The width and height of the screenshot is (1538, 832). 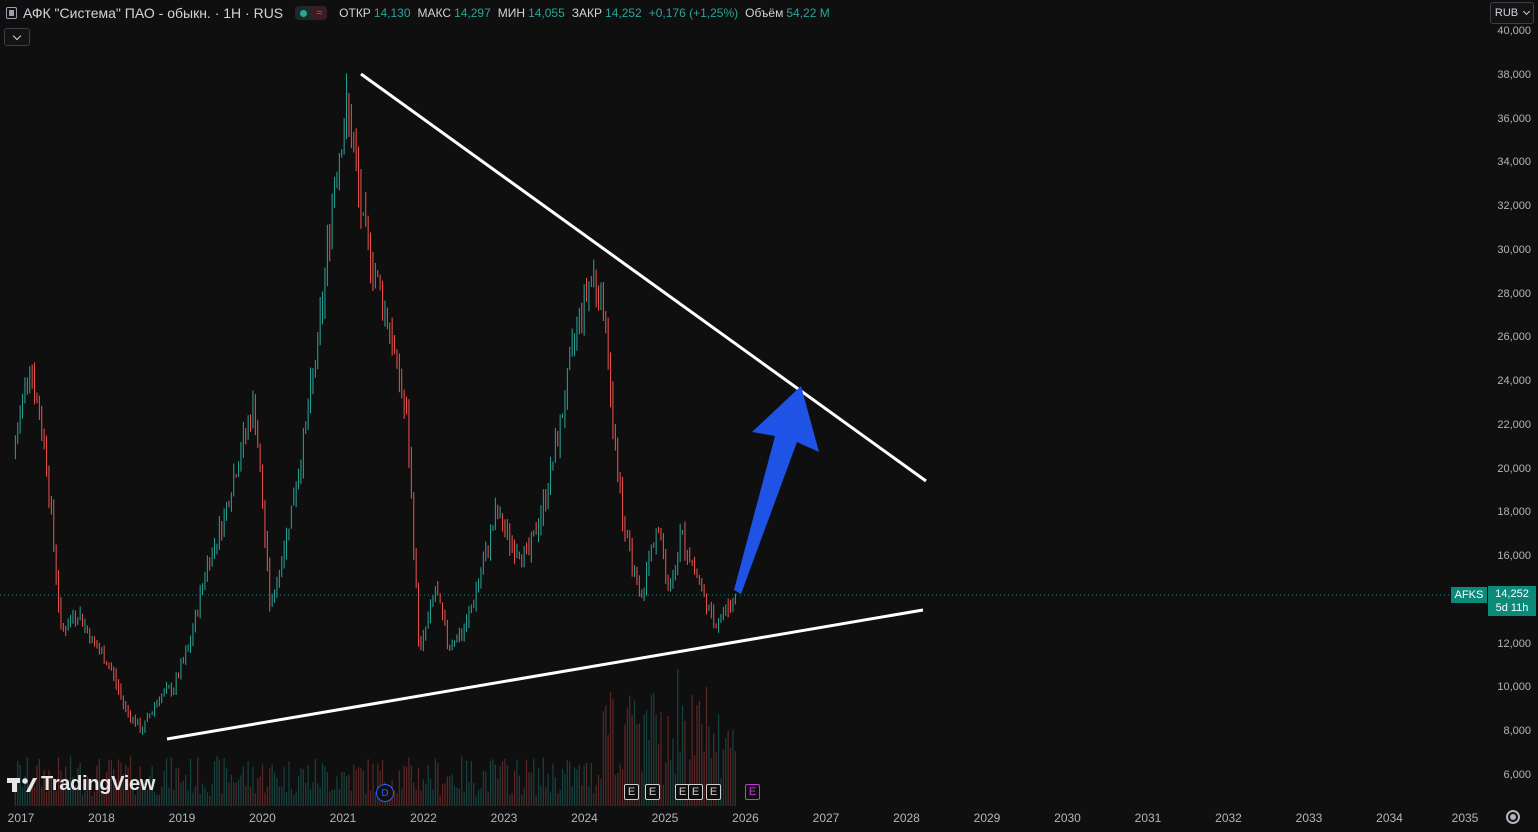 I want to click on legend-collapse-button, so click(x=17, y=37).